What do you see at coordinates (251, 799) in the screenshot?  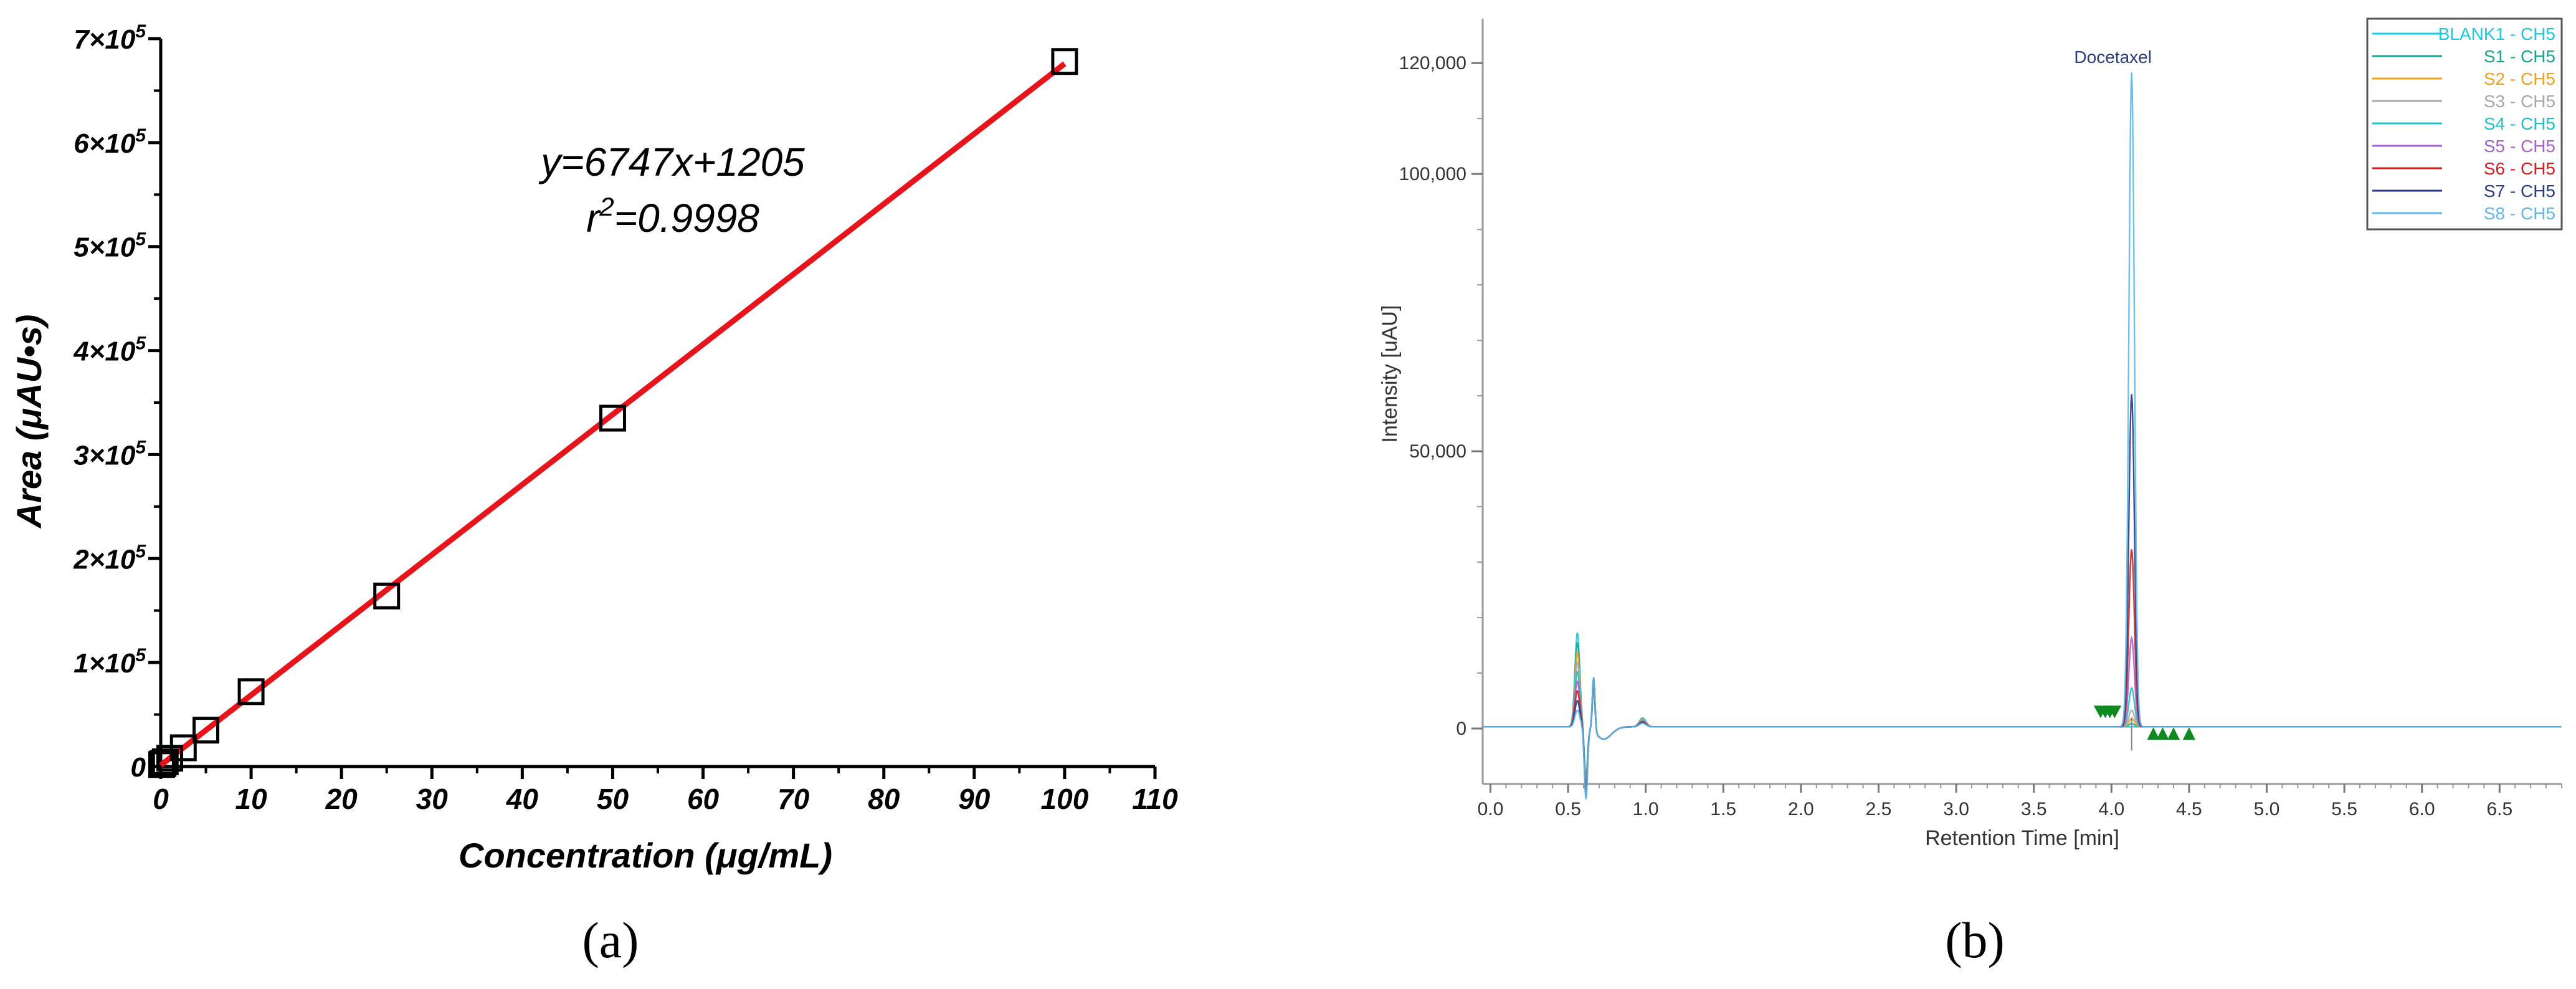 I see `x-tick-label: 10` at bounding box center [251, 799].